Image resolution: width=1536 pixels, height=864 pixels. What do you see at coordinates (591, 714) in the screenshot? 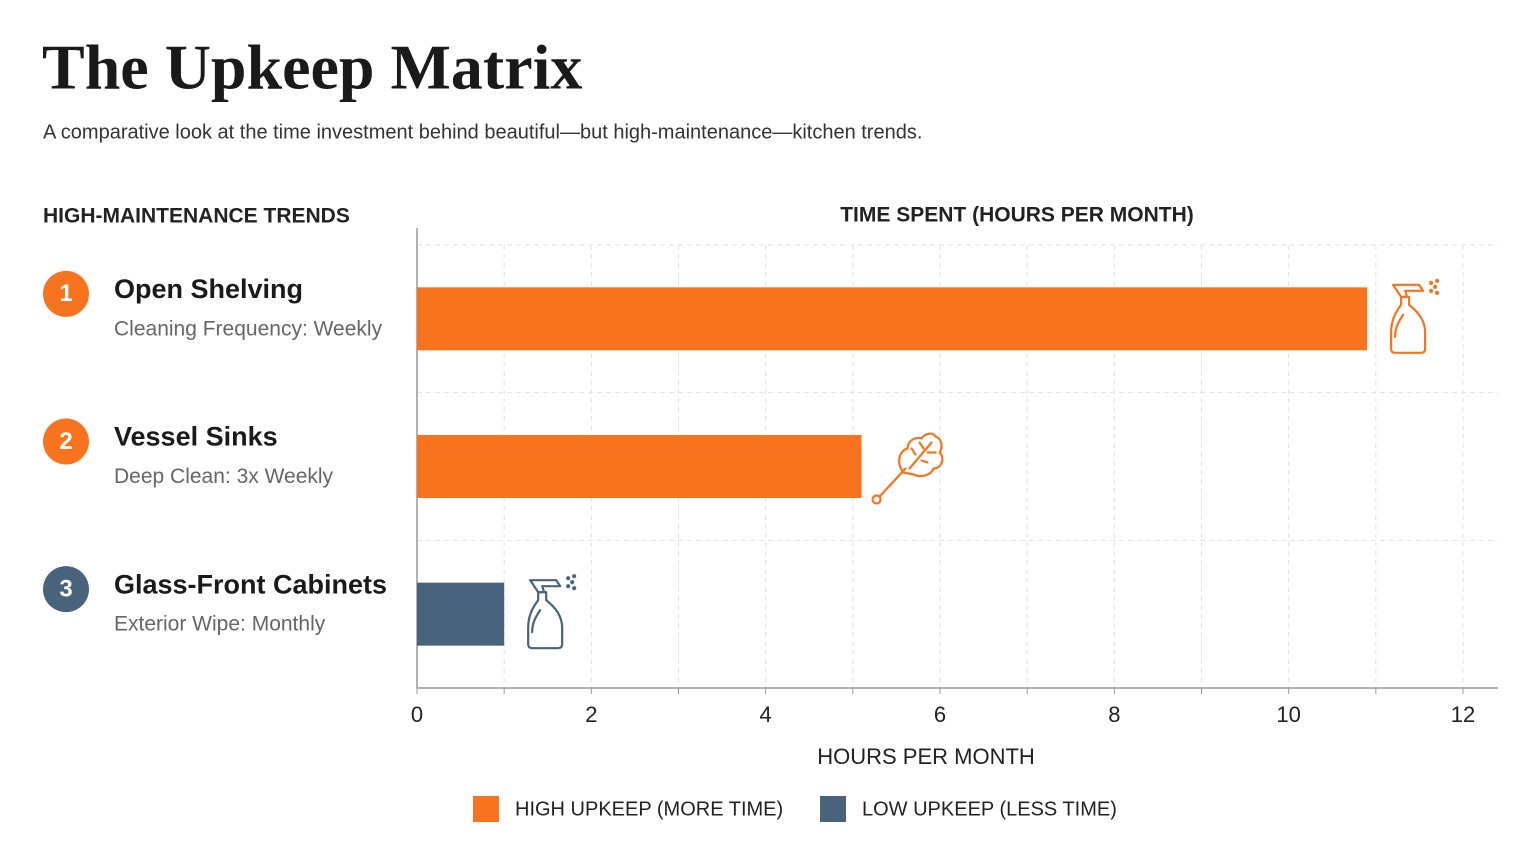
I see `x-tick-label: 2` at bounding box center [591, 714].